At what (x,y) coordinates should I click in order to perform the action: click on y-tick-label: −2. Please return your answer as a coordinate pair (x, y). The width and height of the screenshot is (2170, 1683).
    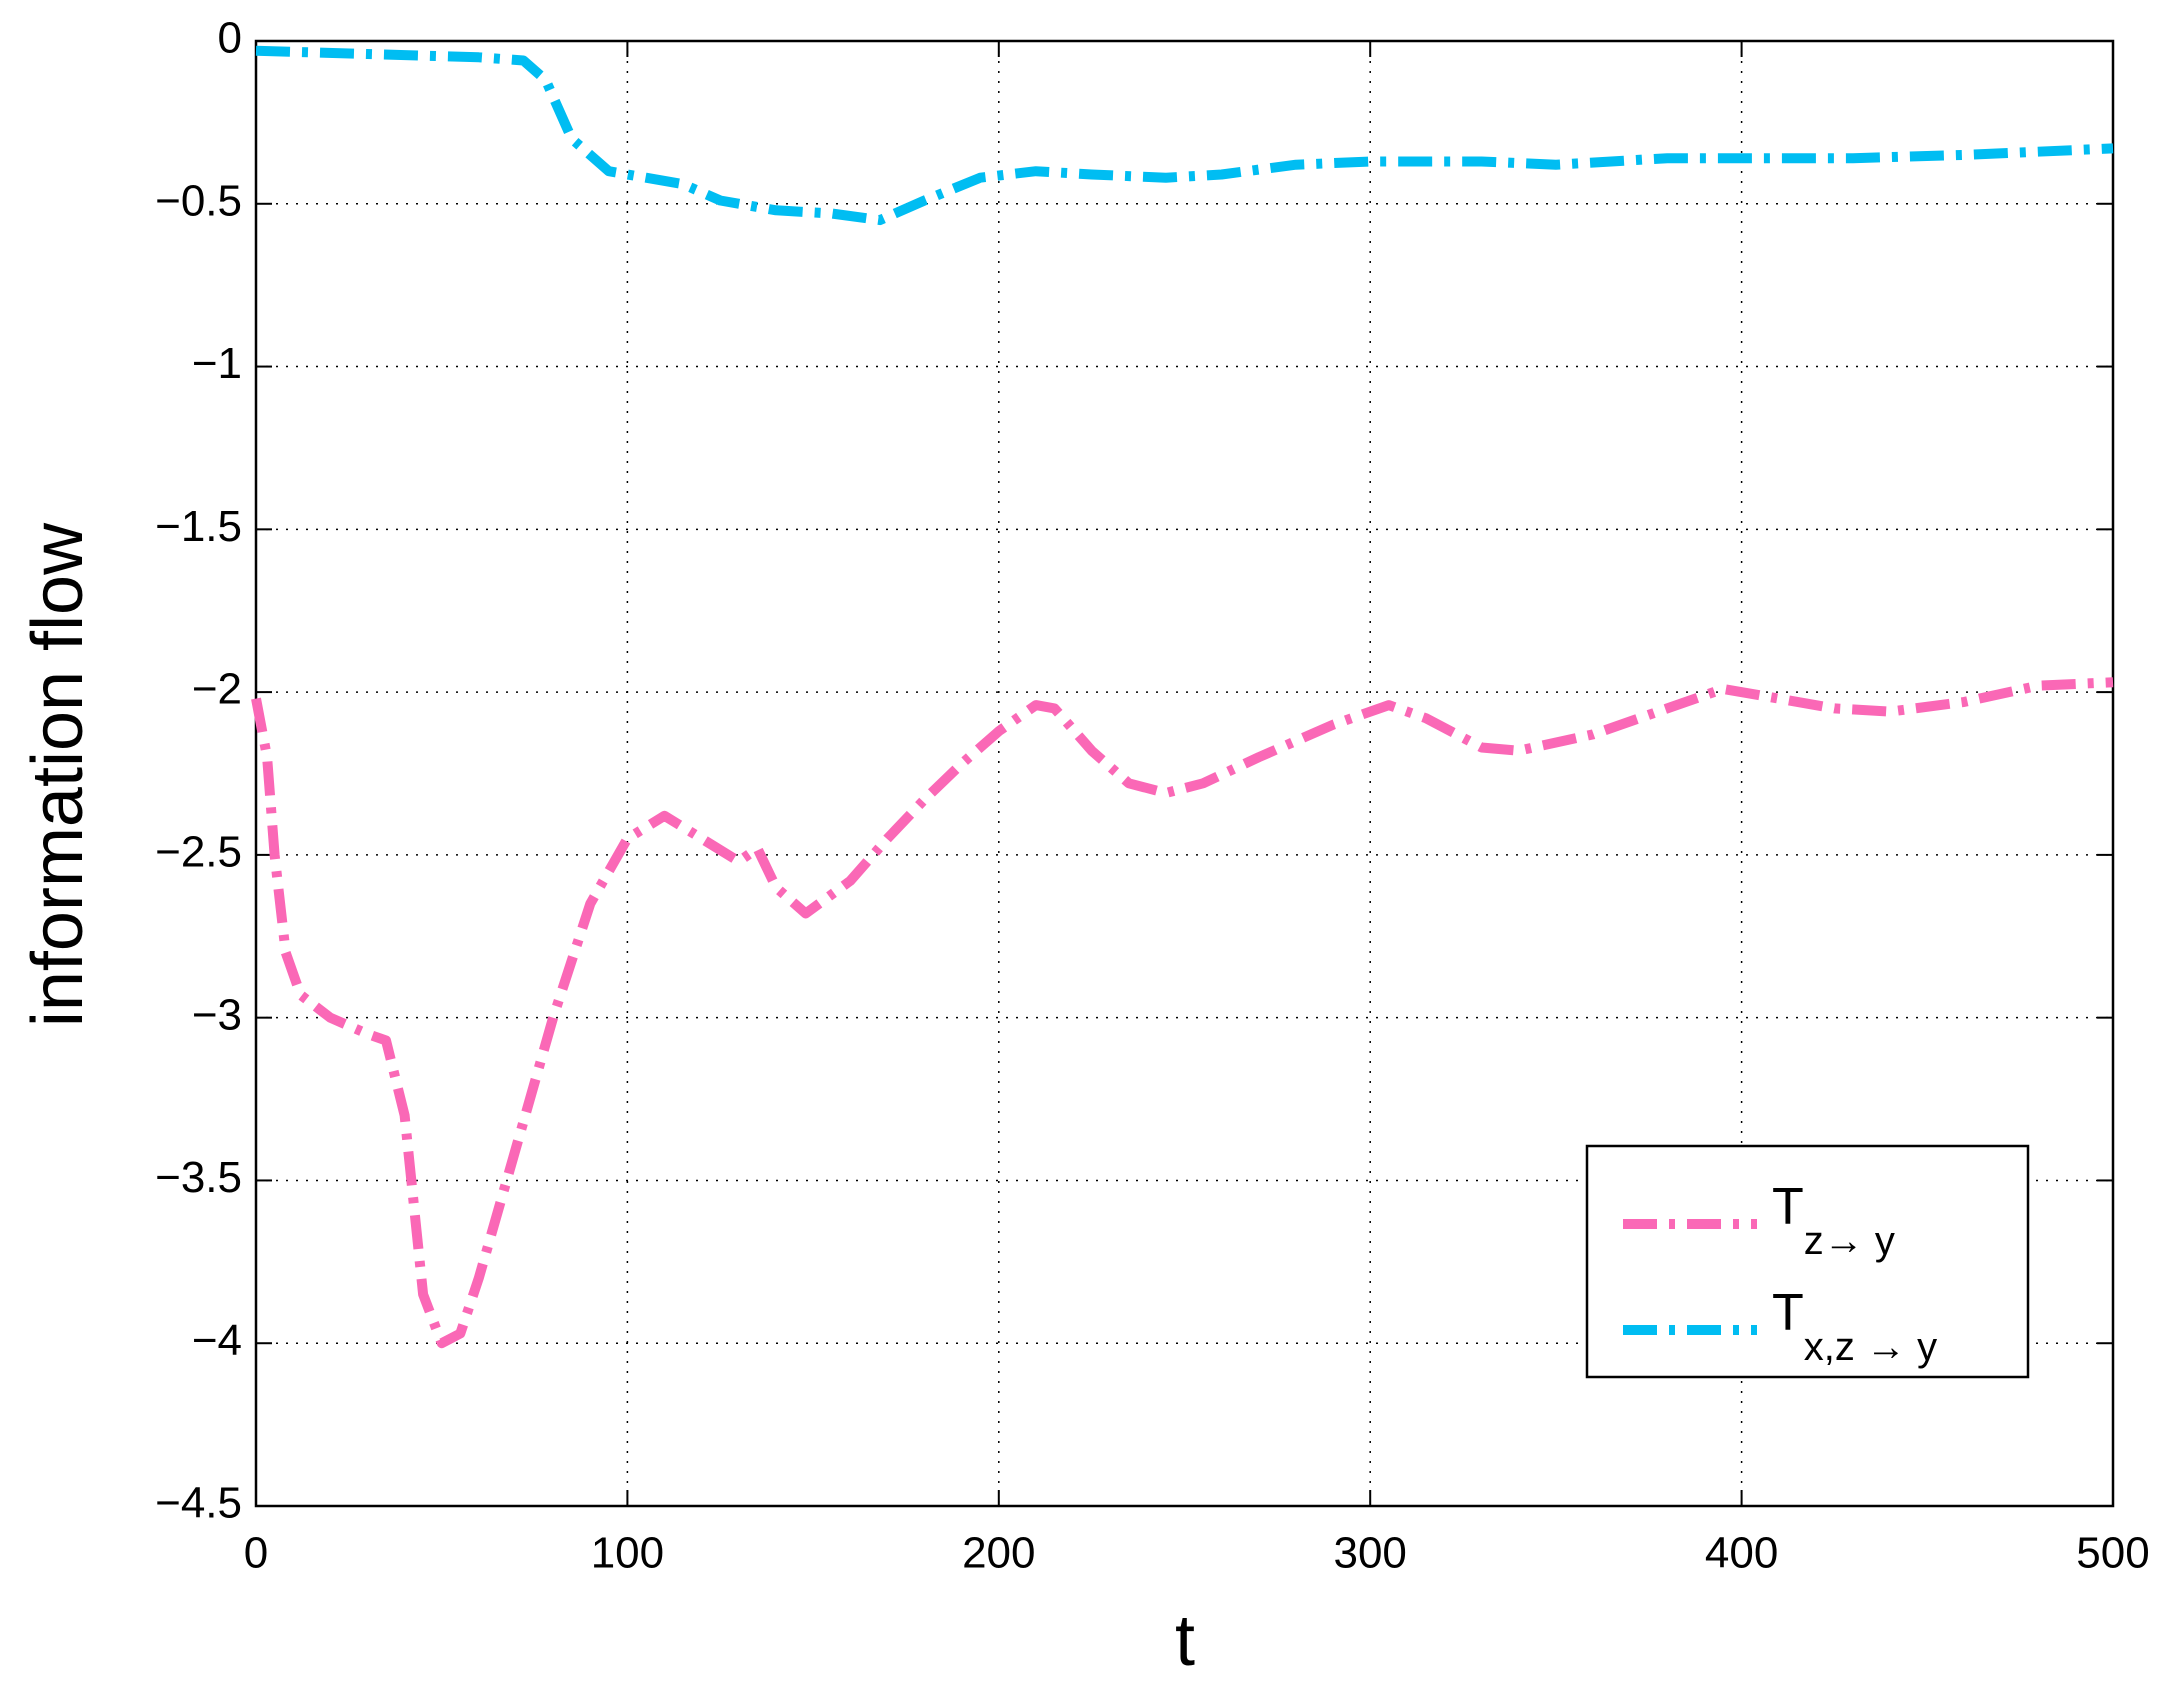
    Looking at the image, I should click on (217, 689).